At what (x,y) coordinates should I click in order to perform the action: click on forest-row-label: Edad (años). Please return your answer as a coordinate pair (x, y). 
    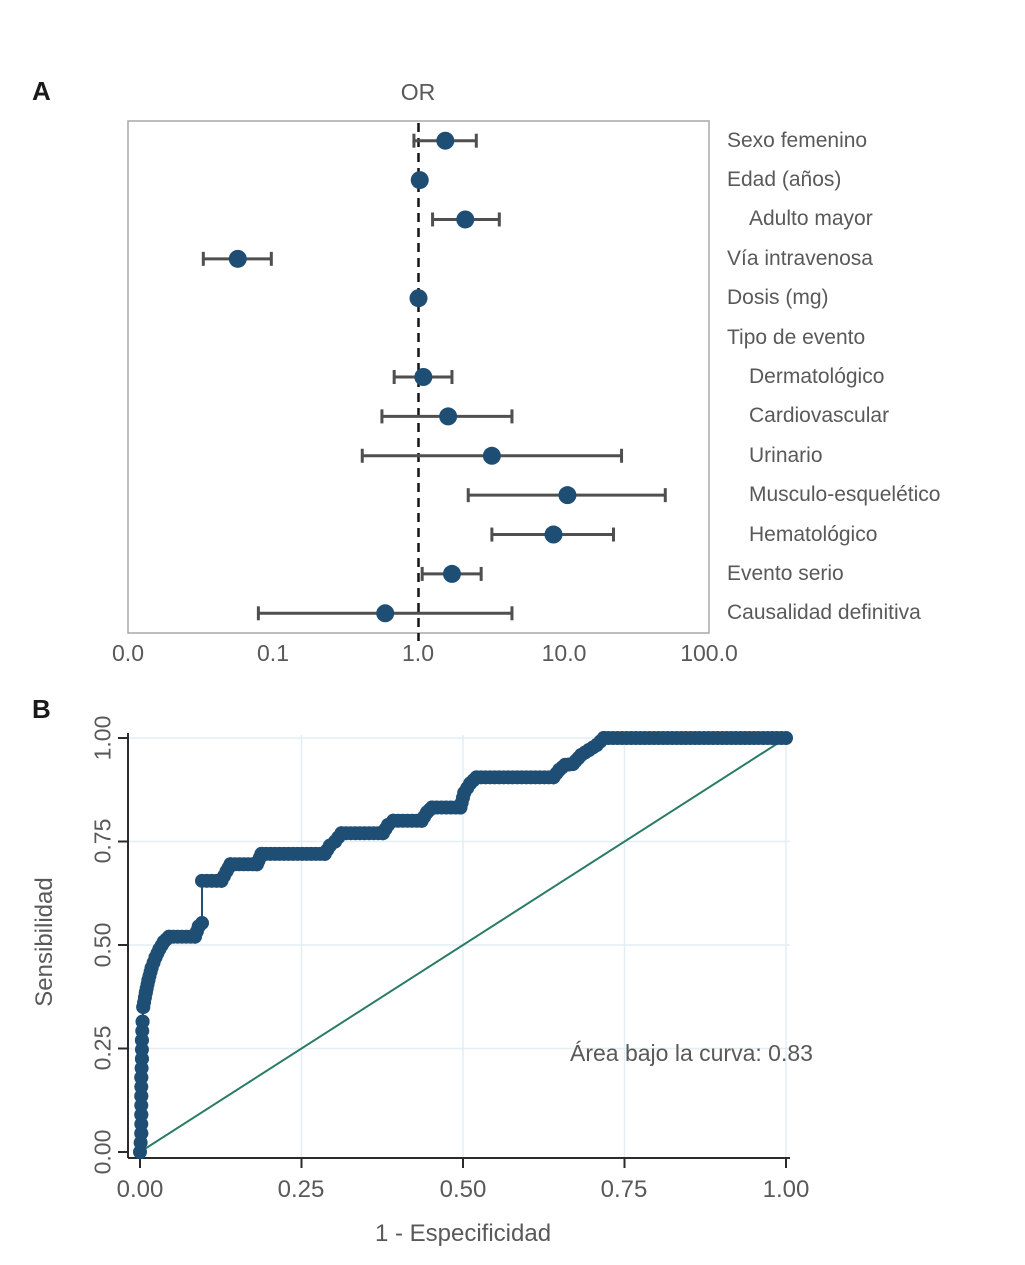
    Looking at the image, I should click on (784, 180).